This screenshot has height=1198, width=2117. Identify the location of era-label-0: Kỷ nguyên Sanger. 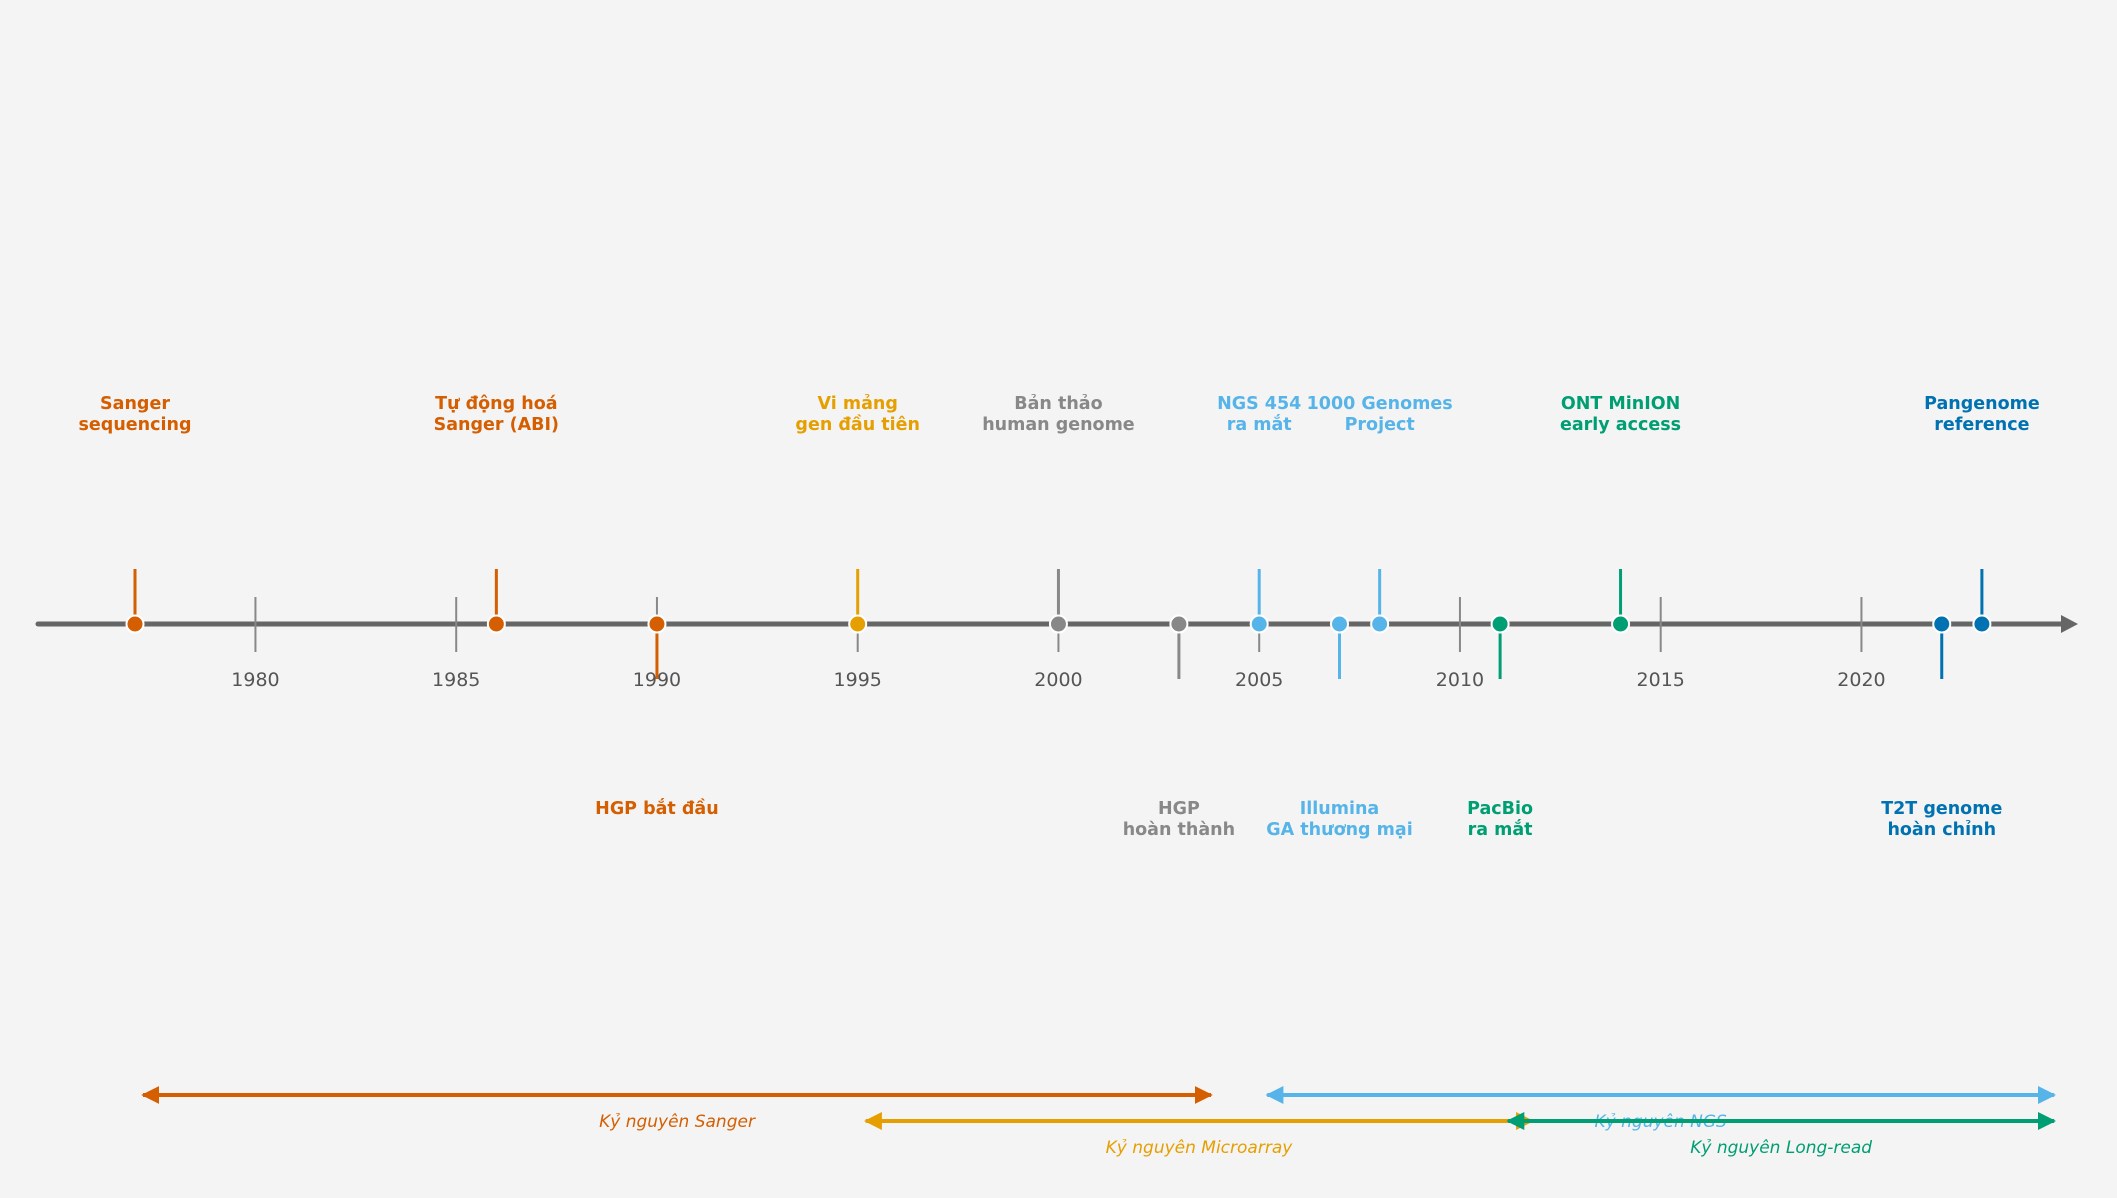
(677, 1122).